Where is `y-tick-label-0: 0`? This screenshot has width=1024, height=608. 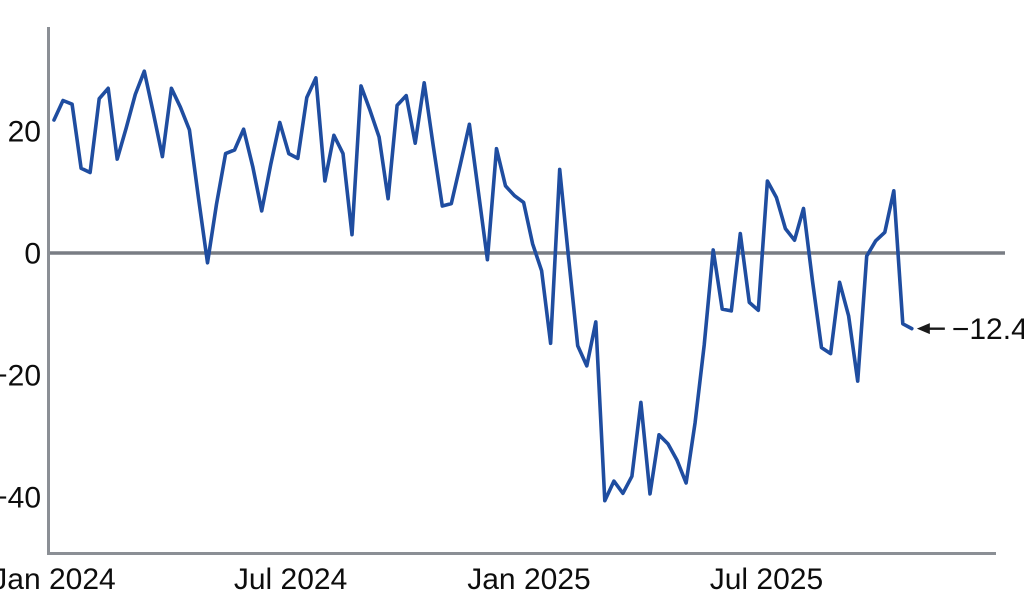 y-tick-label-0: 0 is located at coordinates (32, 254).